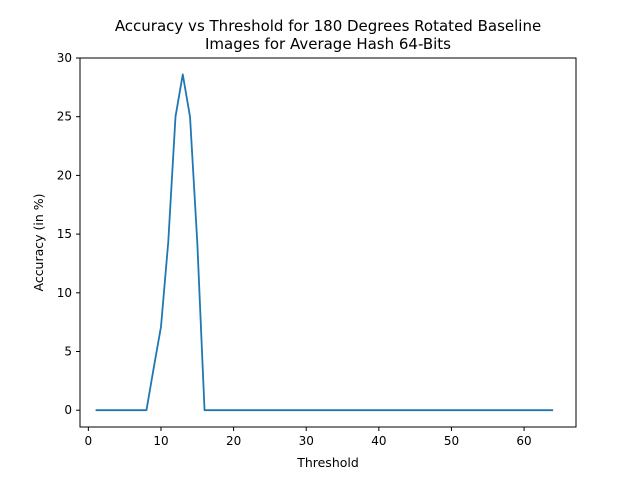 This screenshot has width=640, height=480. I want to click on y-tick-label: 20, so click(64, 175).